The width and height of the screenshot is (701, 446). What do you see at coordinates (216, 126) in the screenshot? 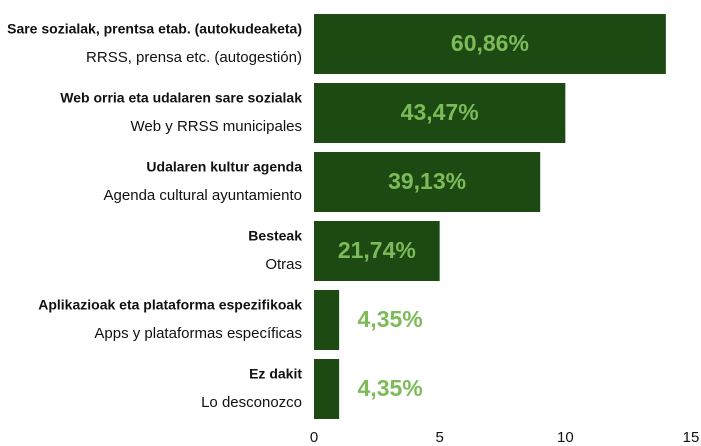
I see `category-translation: Web y RRSS municipales` at bounding box center [216, 126].